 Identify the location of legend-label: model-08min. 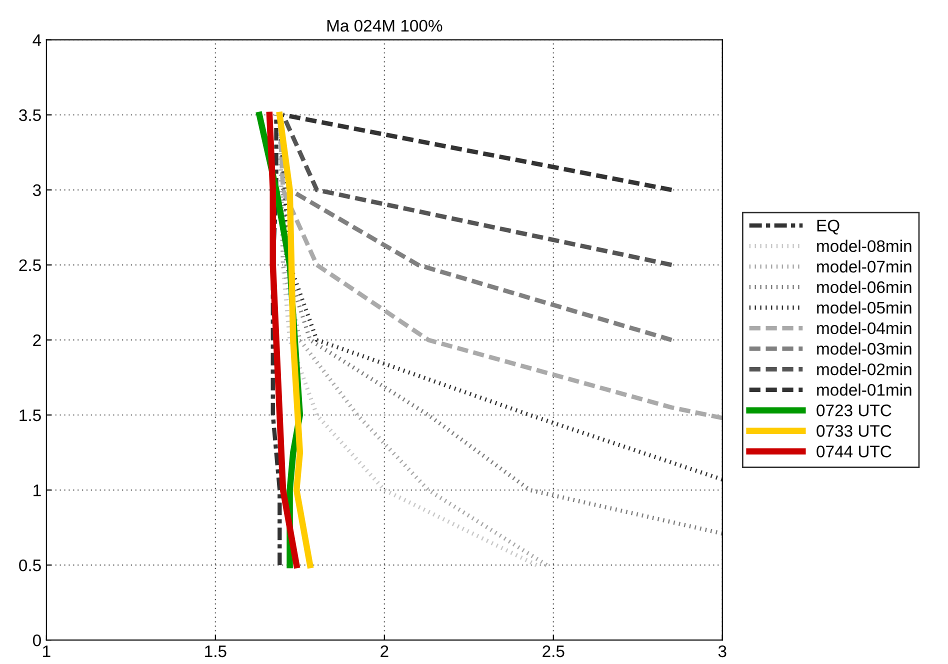
(864, 246).